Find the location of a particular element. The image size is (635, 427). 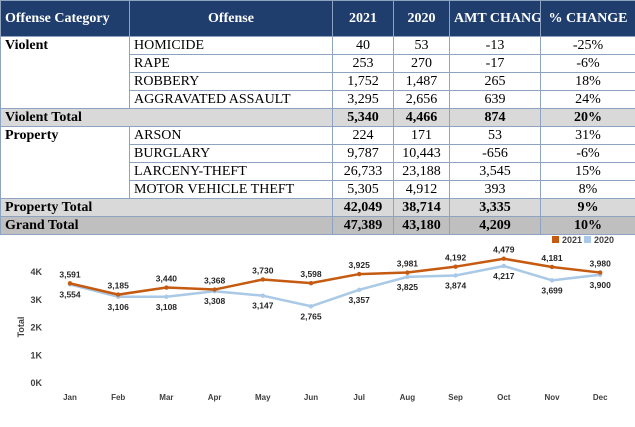

value-2021: 1,752 is located at coordinates (363, 81).